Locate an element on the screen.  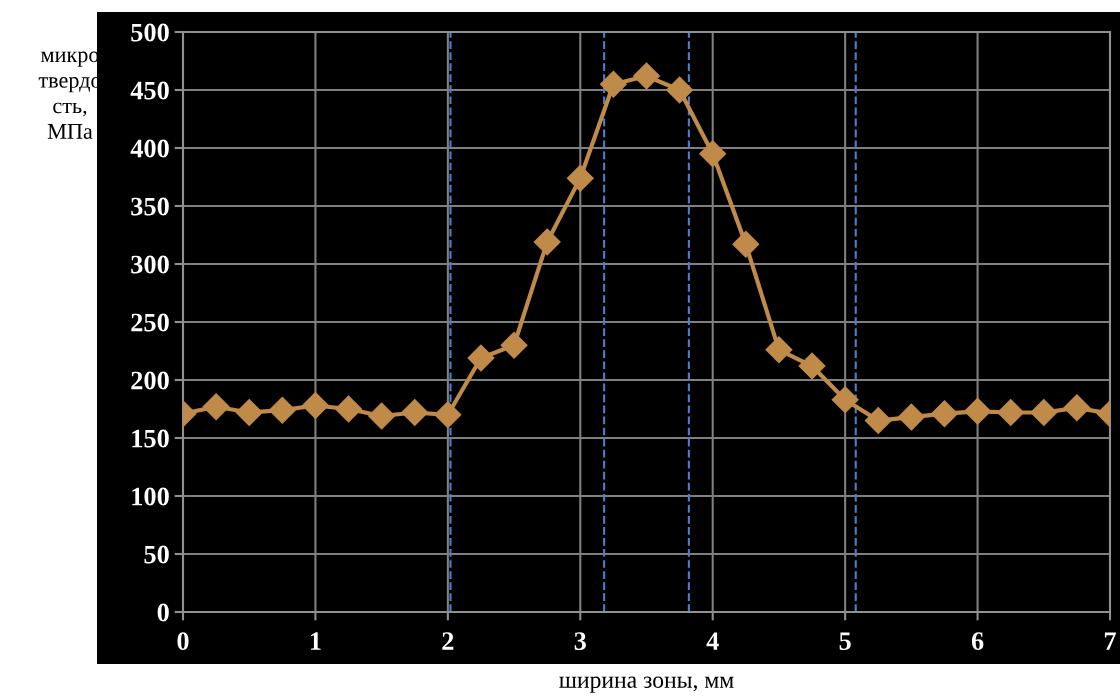
x-tick-label: 0 is located at coordinates (183, 641).